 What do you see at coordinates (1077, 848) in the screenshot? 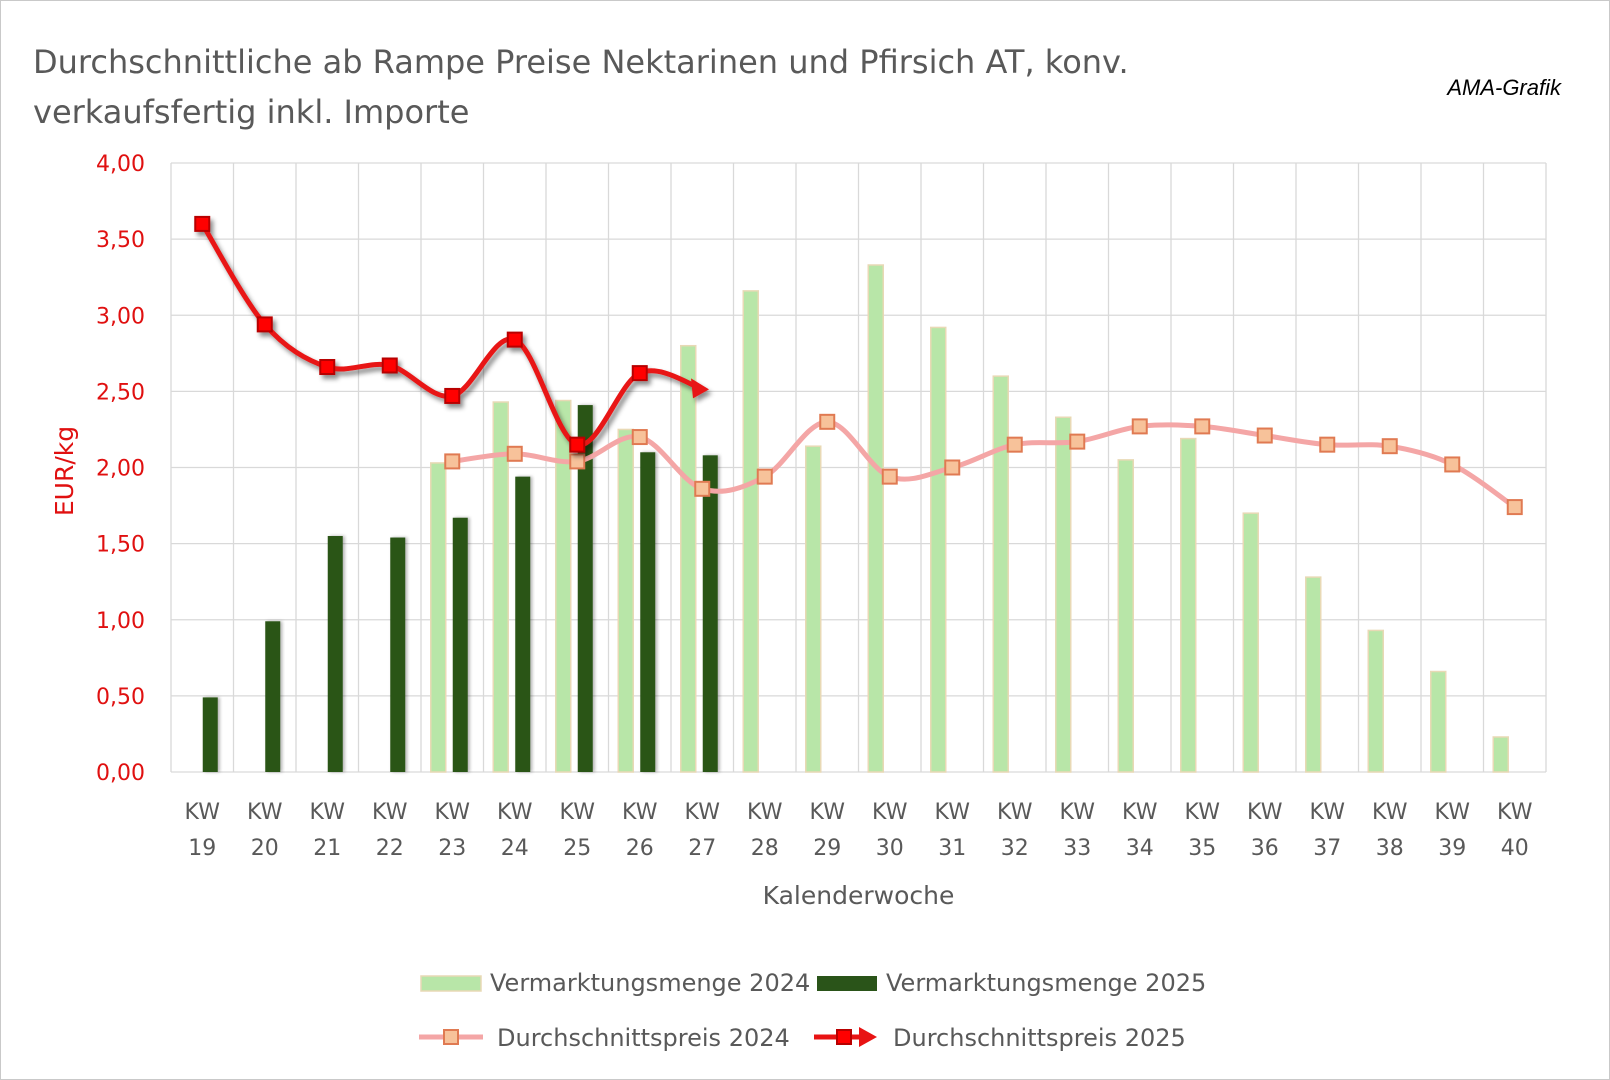
I see `x-tick-label: 33` at bounding box center [1077, 848].